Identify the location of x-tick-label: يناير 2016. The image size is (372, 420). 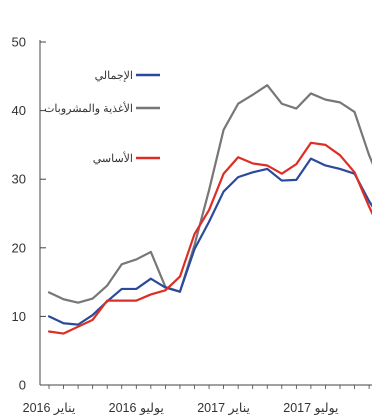
(49, 408).